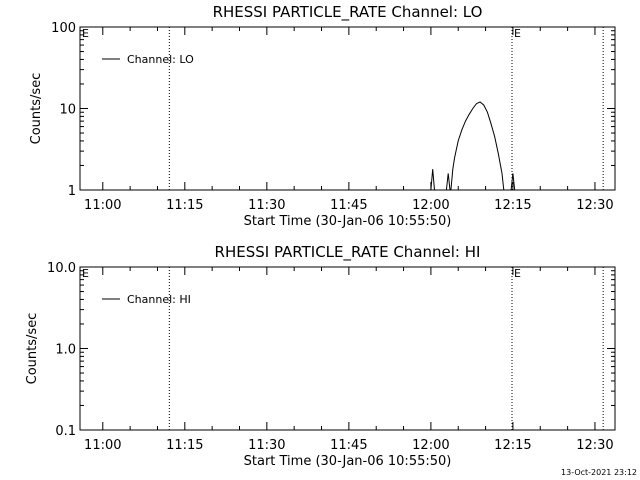 The height and width of the screenshot is (480, 640). What do you see at coordinates (348, 252) in the screenshot?
I see `chart-title: RHESSI PARTICLE_RATE Channel: HI` at bounding box center [348, 252].